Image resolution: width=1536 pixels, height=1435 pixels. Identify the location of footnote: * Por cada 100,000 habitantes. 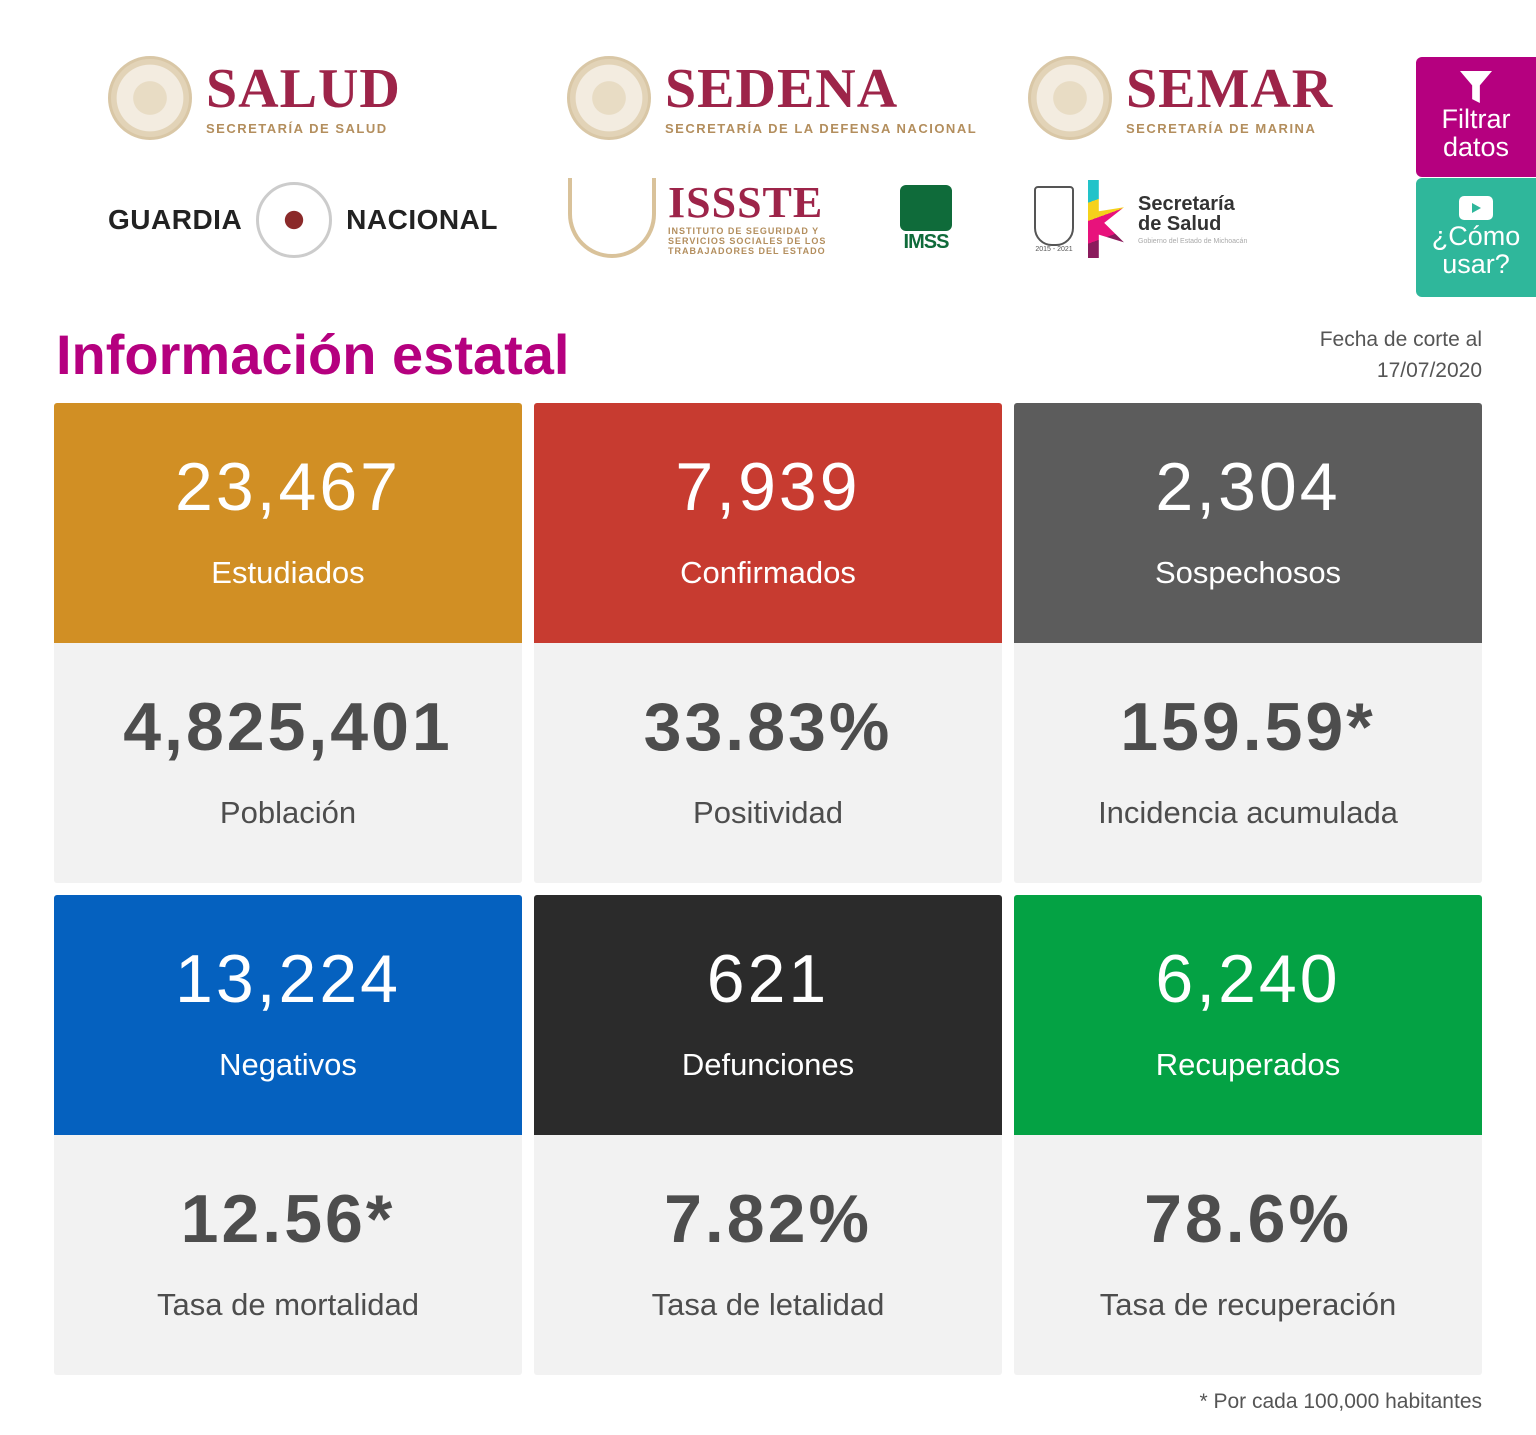
(1340, 1401).